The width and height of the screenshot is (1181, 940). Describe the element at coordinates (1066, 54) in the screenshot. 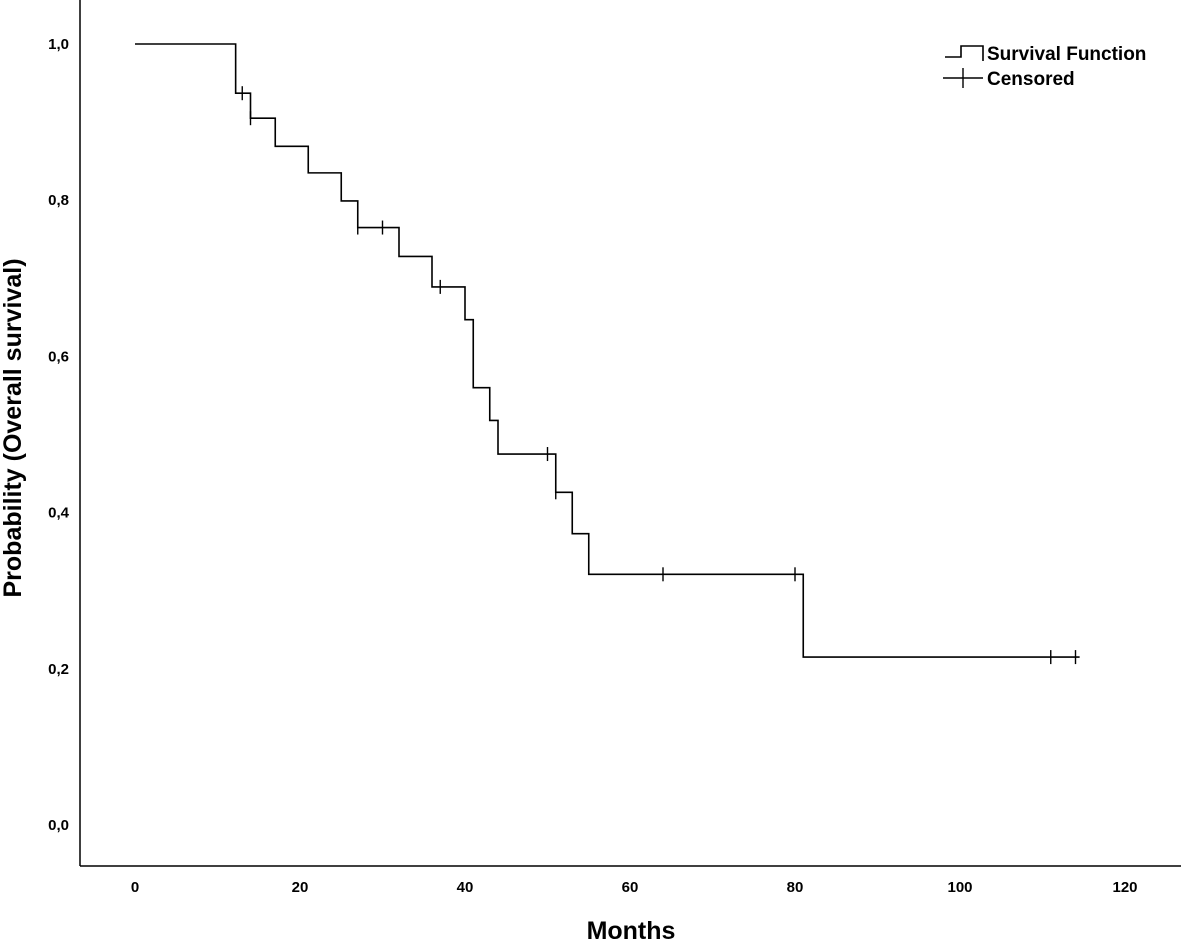

I see `legend-label-survival-function: Survival Function` at that location.